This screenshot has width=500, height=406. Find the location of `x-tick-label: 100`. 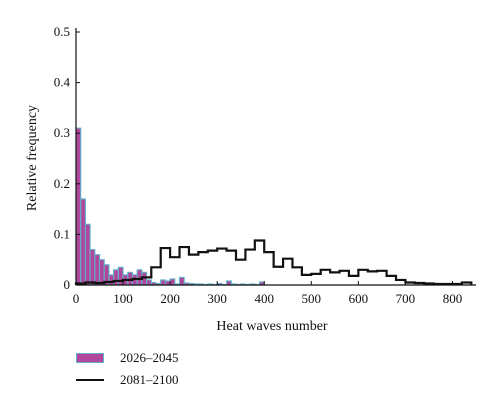

x-tick-label: 100 is located at coordinates (123, 298).